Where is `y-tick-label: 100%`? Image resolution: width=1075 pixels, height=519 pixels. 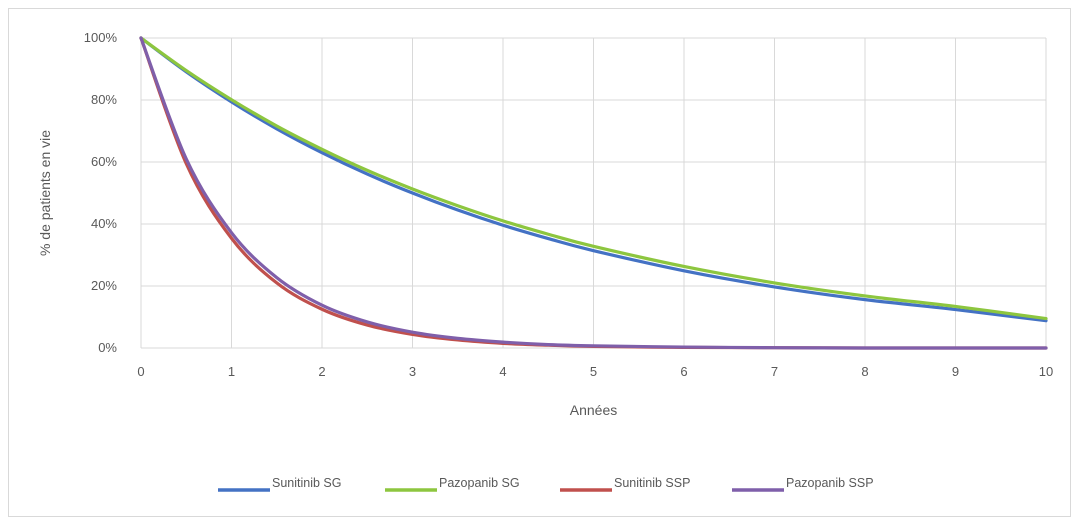
y-tick-label: 100% is located at coordinates (101, 37).